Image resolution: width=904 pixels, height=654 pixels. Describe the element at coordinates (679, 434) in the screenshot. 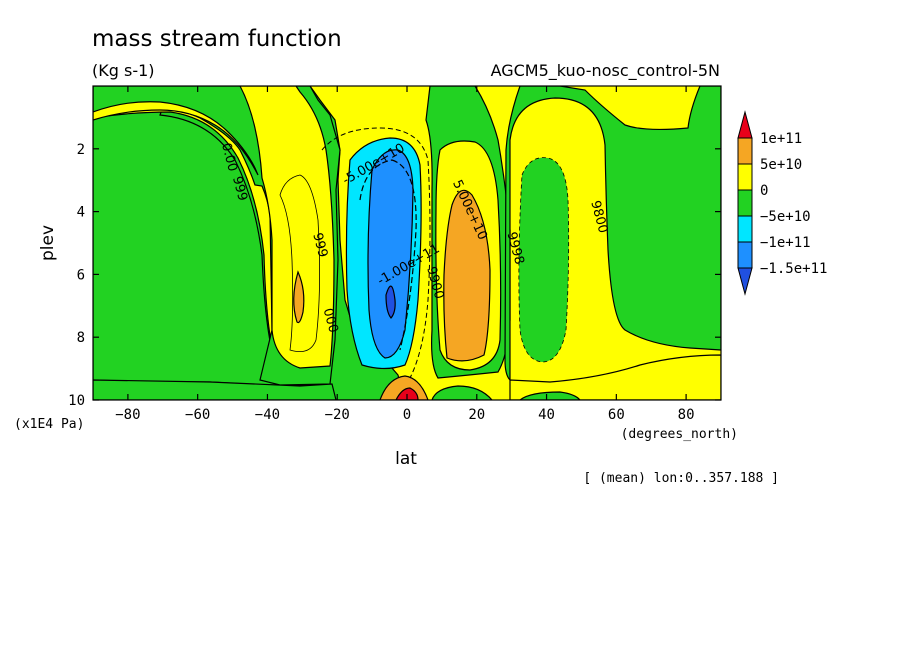

I see `x-axis-units: (degrees_north)` at that location.